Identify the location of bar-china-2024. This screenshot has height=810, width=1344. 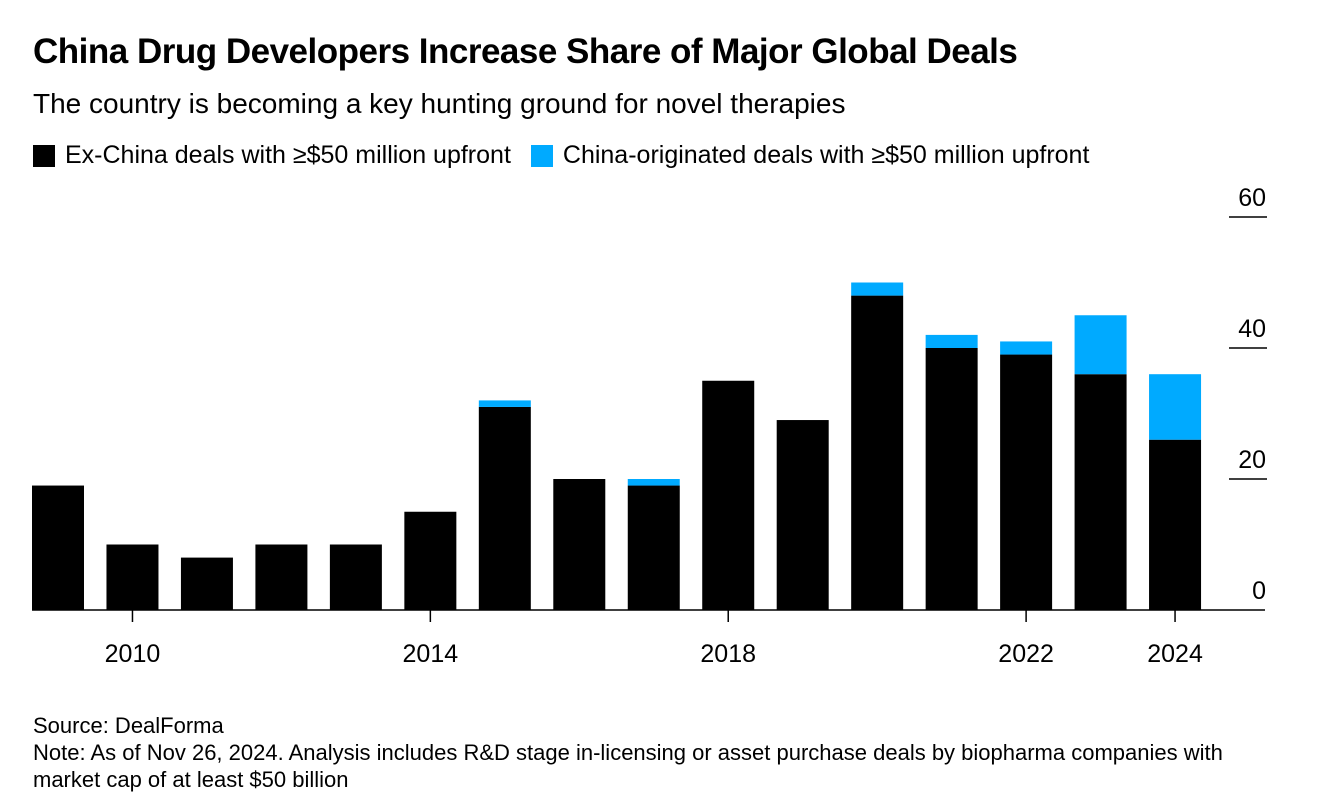
(1175, 407).